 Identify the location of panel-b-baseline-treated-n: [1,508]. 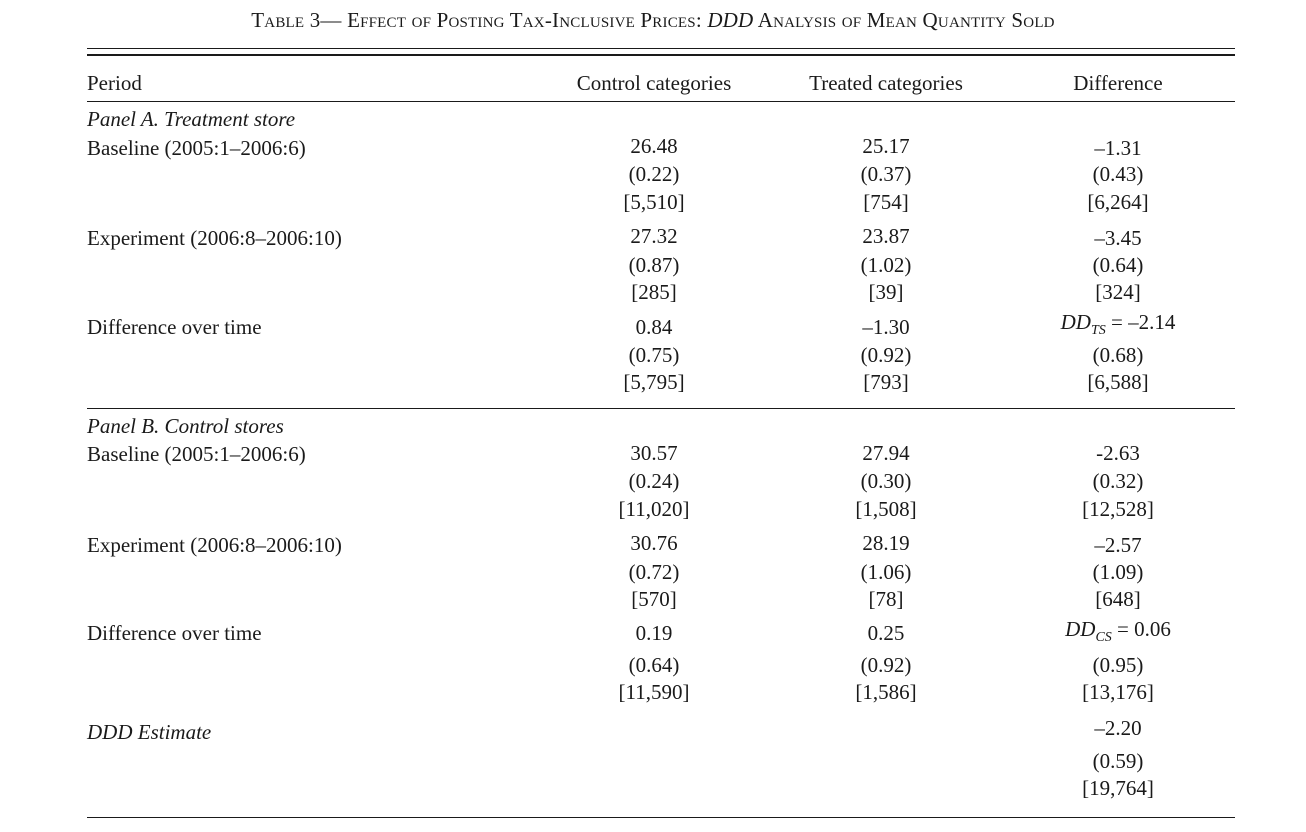
(886, 509).